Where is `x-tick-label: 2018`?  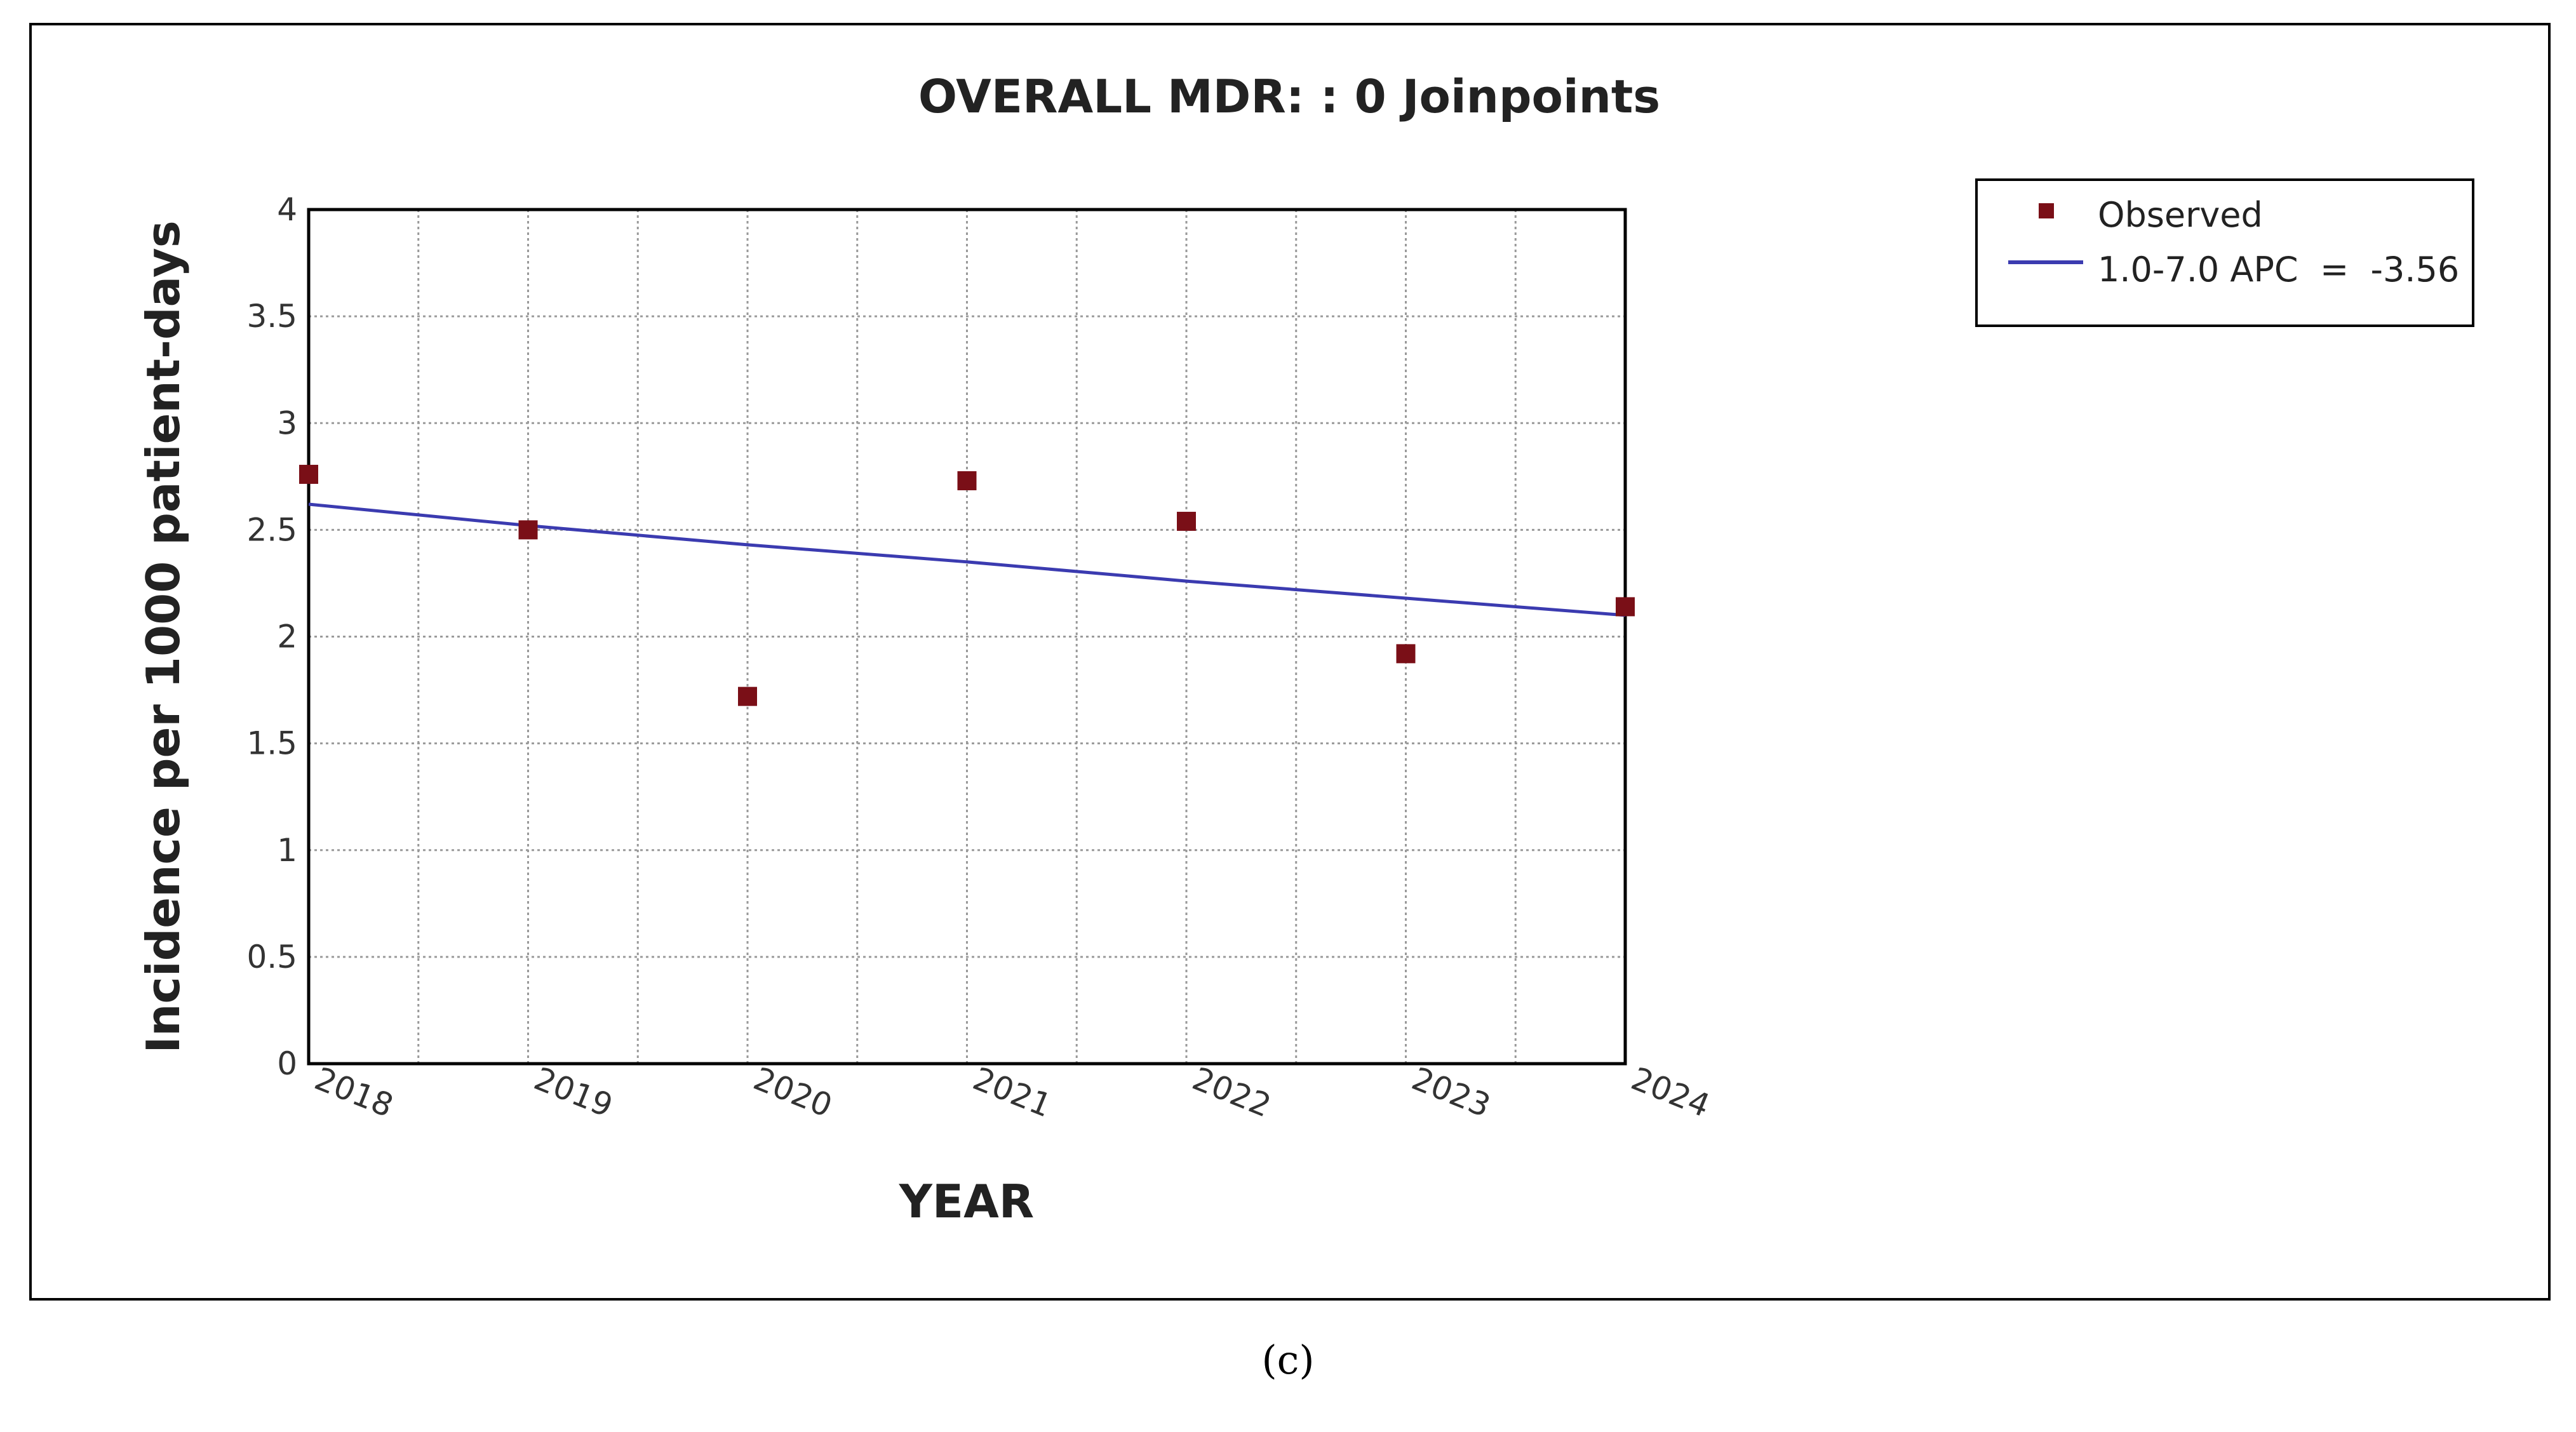 x-tick-label: 2018 is located at coordinates (354, 1092).